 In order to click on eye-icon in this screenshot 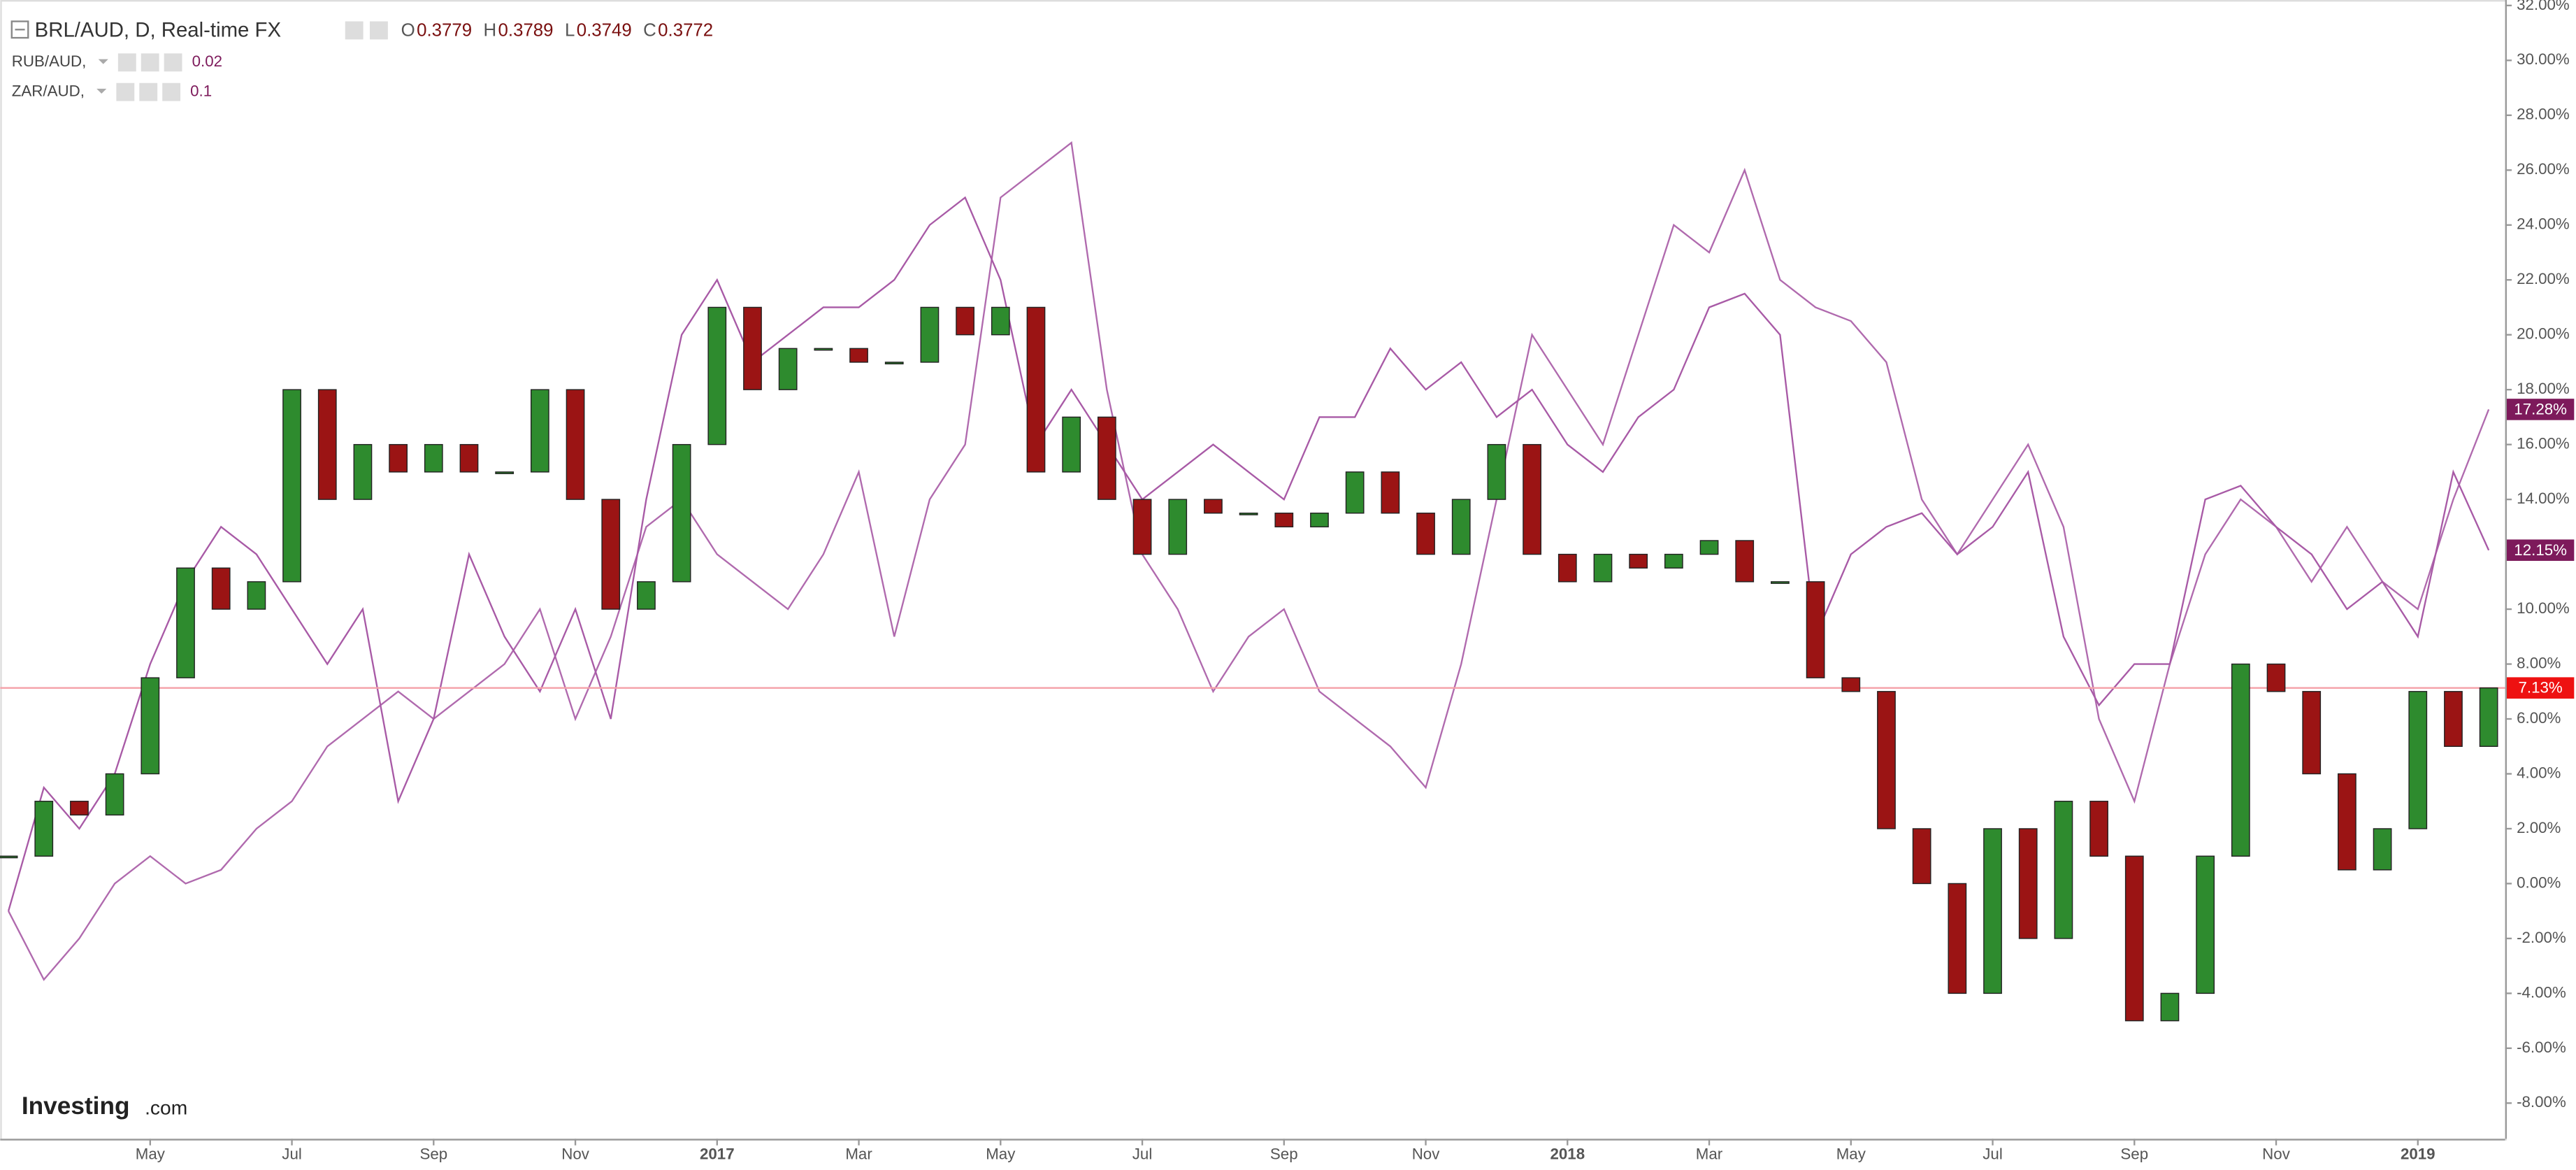, I will do `click(354, 30)`.